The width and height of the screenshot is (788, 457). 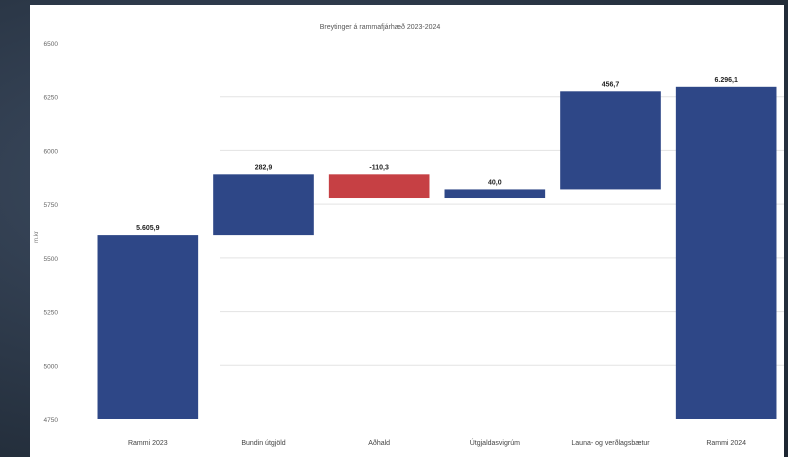 I want to click on value-label: 456,7, so click(x=611, y=84).